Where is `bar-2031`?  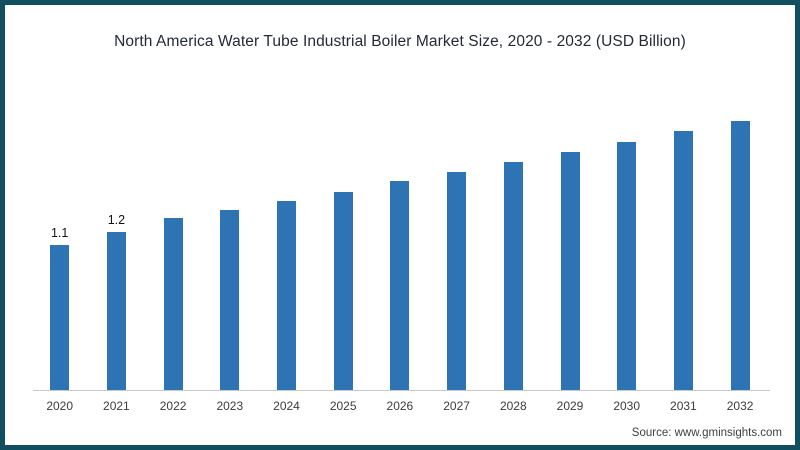 bar-2031 is located at coordinates (683, 260).